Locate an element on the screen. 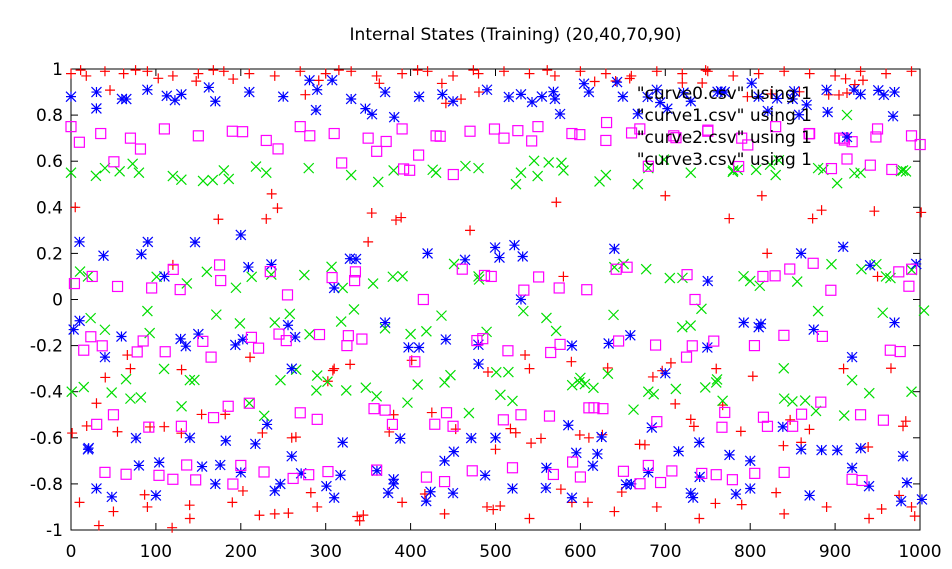 This screenshot has width=952, height=569. legend-swatch is located at coordinates (847, 159).